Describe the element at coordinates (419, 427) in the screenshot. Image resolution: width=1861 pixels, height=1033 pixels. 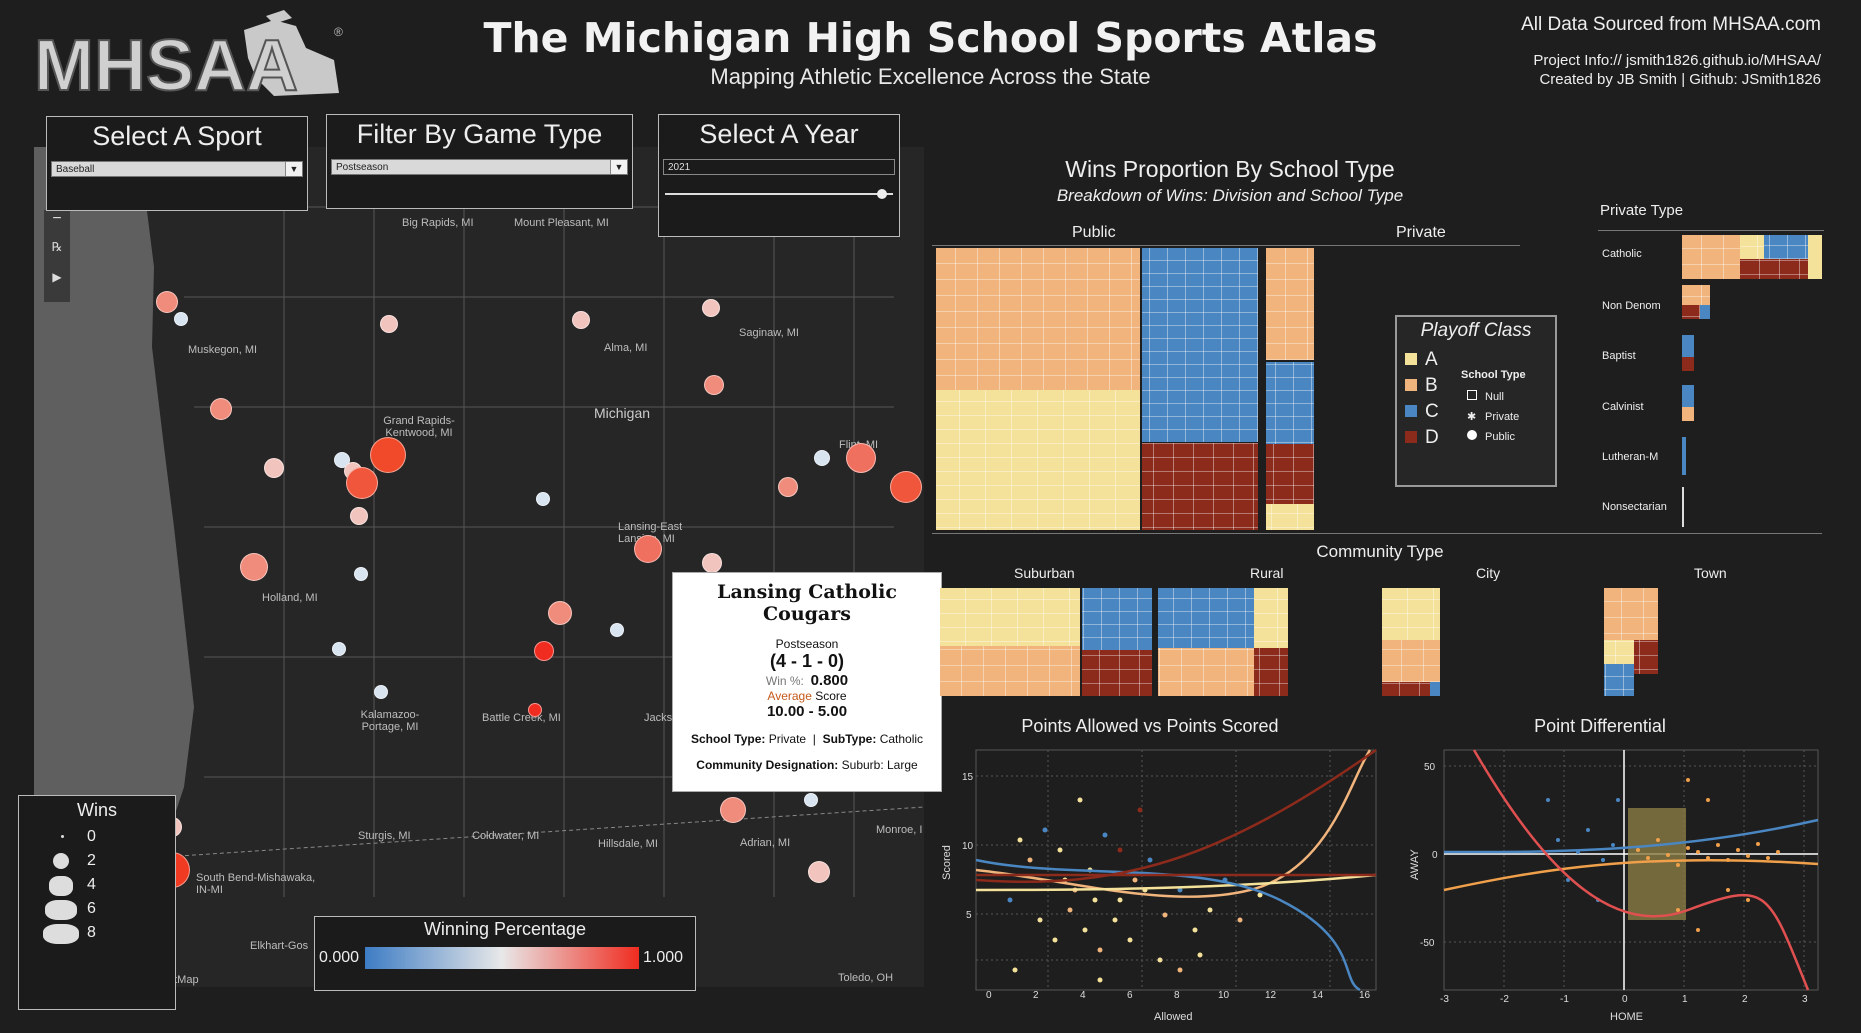
I see `city-label: Grand Rapids-Kentwood, MI` at that location.